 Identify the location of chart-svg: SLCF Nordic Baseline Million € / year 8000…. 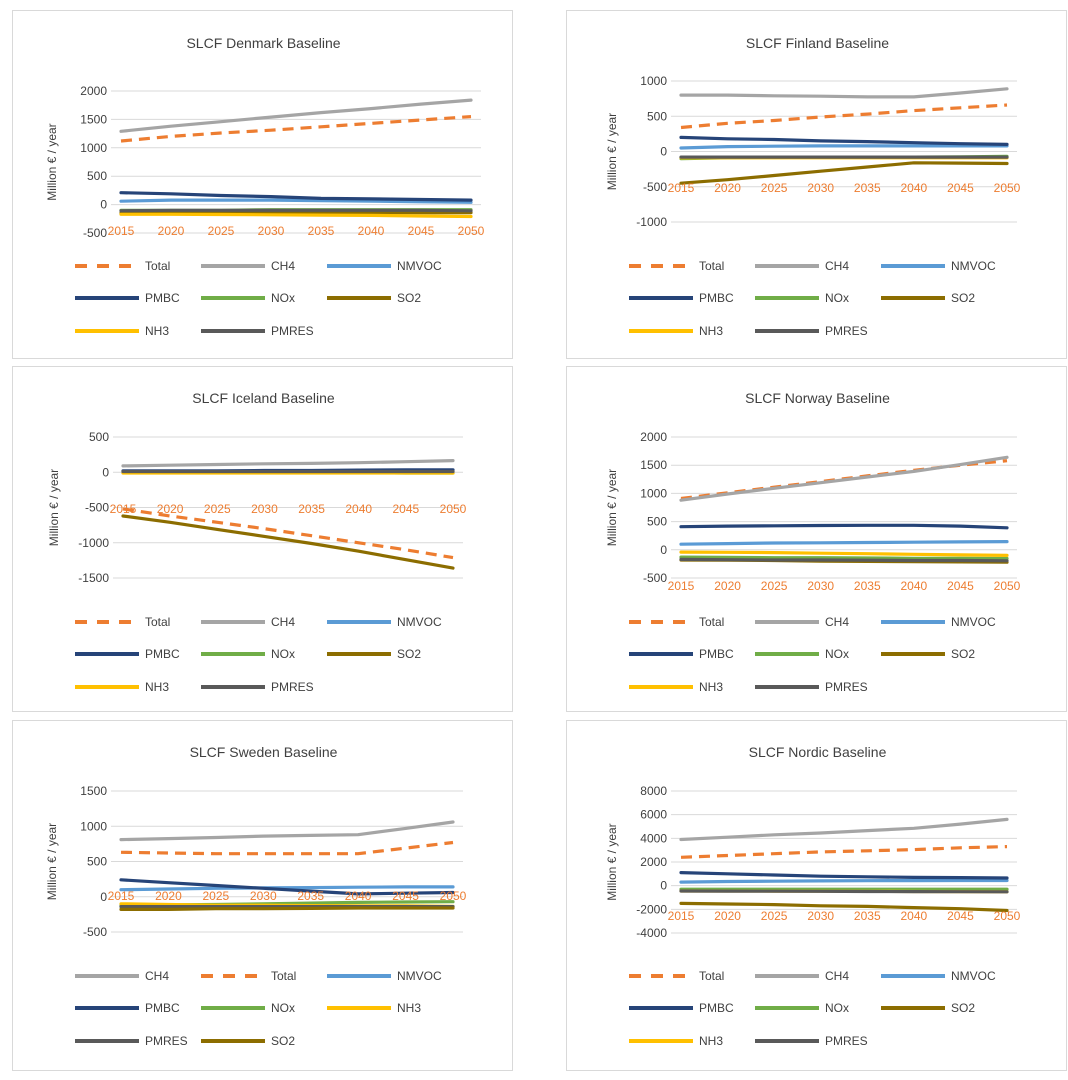
(813, 896).